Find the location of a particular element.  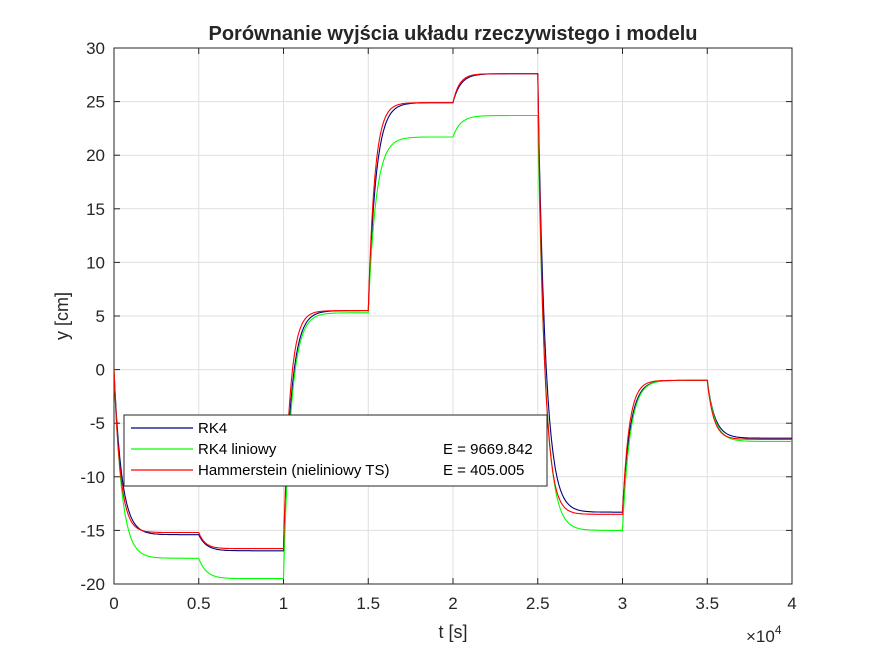

x-exponent: ×10⁴ is located at coordinates (764, 634).